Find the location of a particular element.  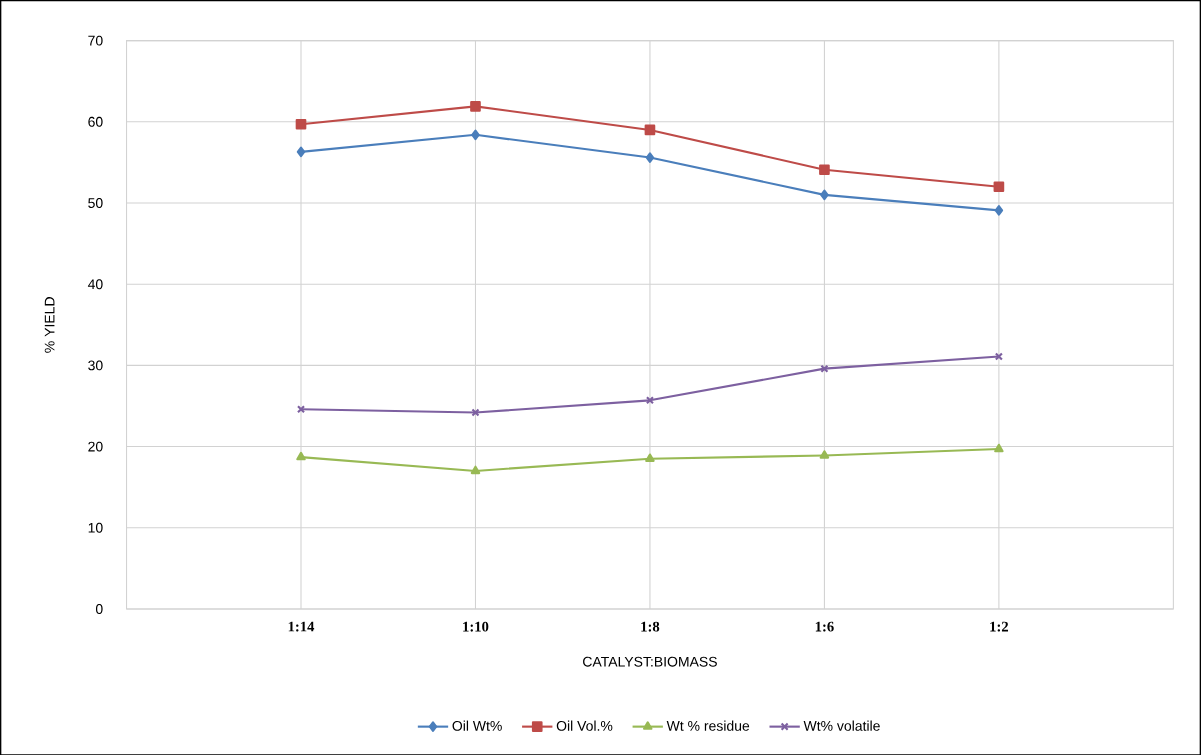

x-axis-title: CATALYST:BIOMASS is located at coordinates (650, 661).